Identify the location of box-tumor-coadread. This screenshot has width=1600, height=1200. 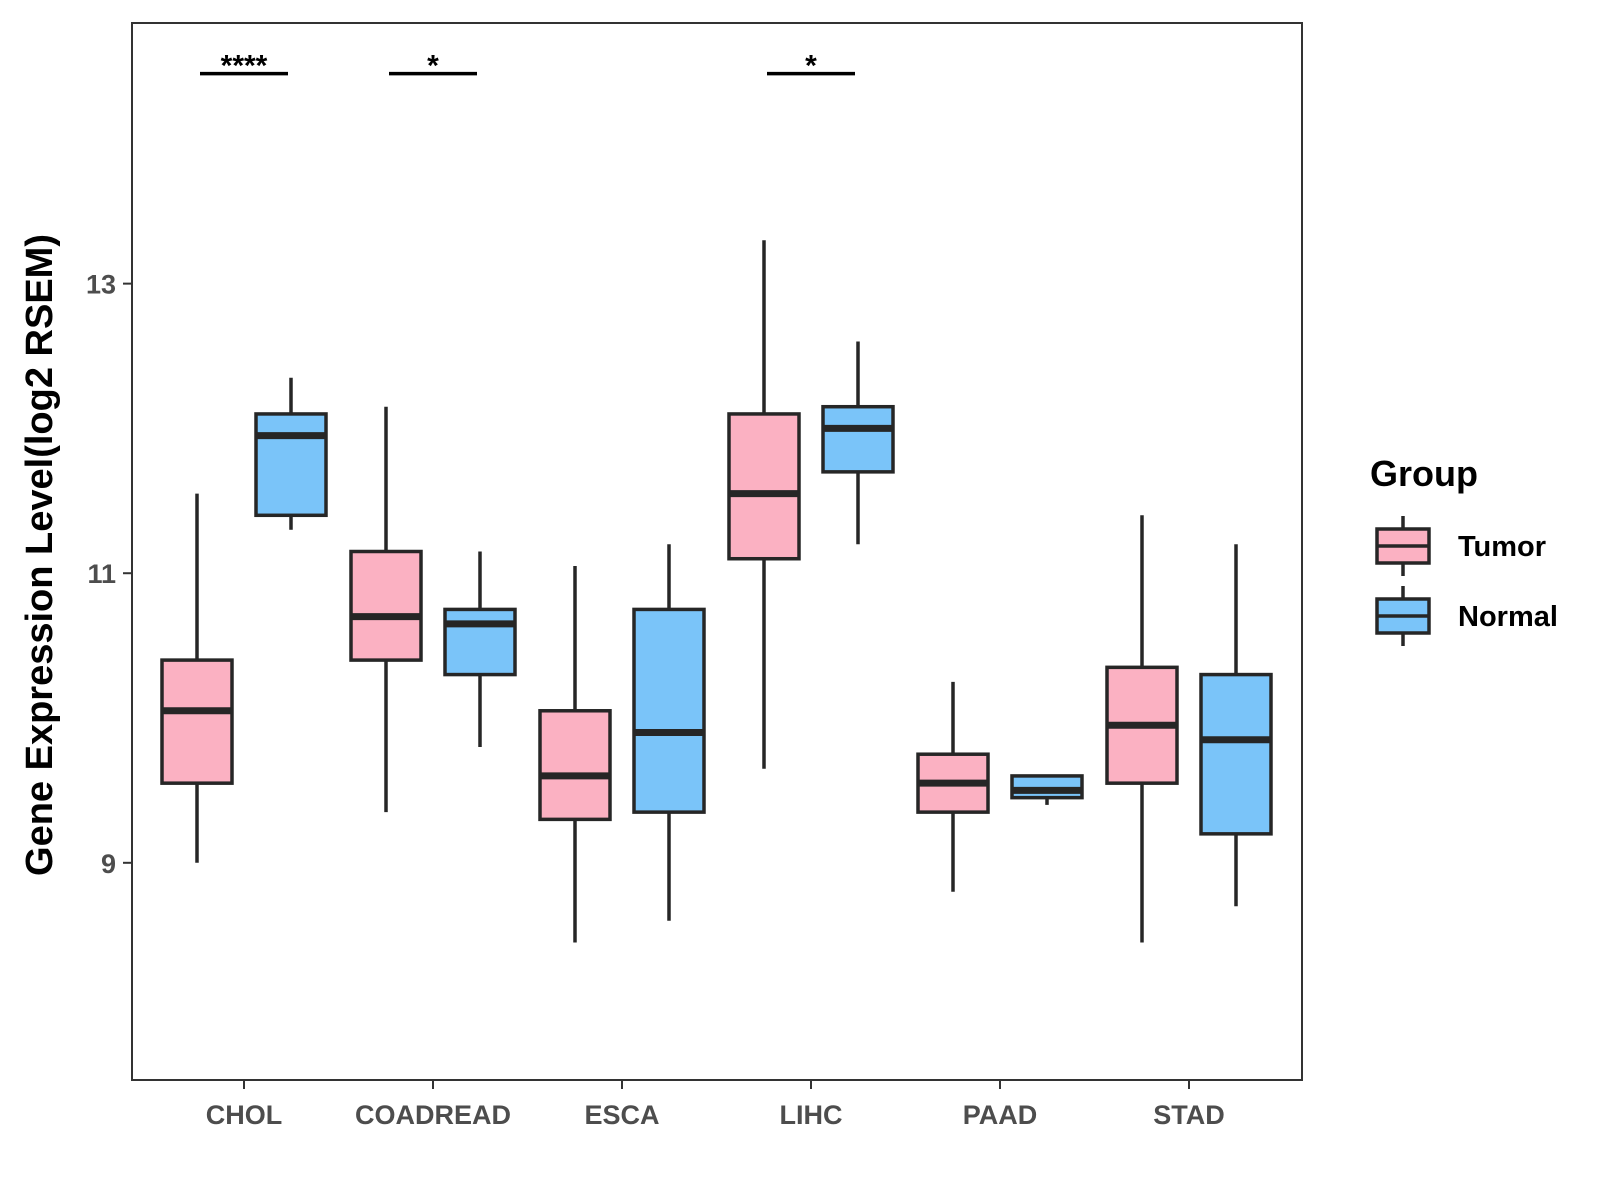
(386, 609).